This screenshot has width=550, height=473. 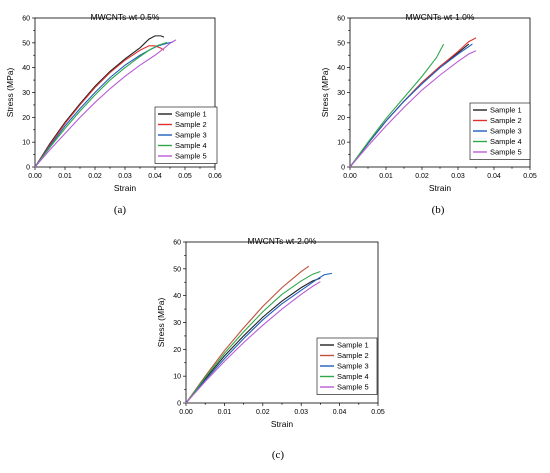 What do you see at coordinates (120, 210) in the screenshot?
I see `panel-label: (a)` at bounding box center [120, 210].